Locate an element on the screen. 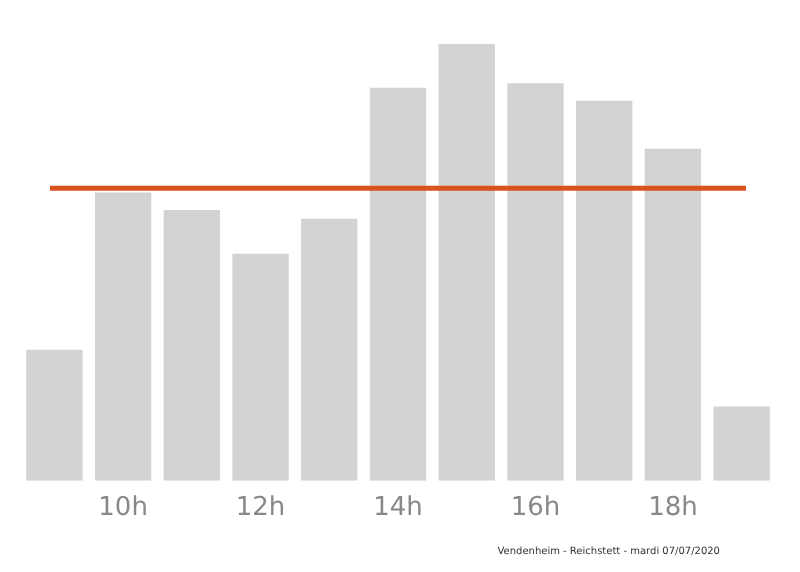 The width and height of the screenshot is (800, 572). x-tick-label: 14h is located at coordinates (398, 508).